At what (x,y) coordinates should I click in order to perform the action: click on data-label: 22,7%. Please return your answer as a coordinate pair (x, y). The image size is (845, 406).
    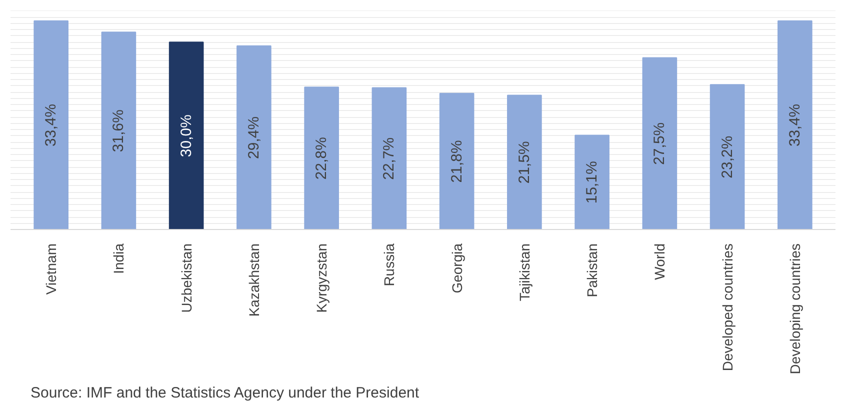
    Looking at the image, I should click on (389, 158).